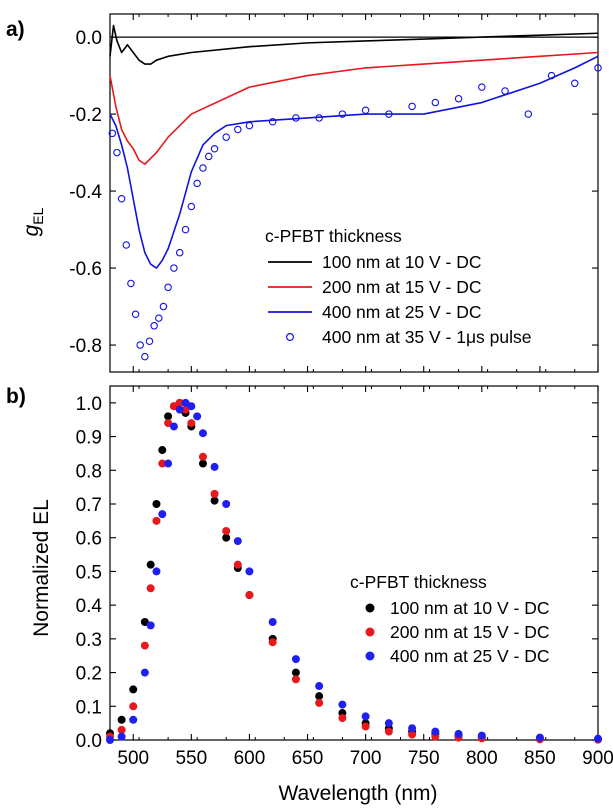  I want to click on b-legend-label: 400 nm at 25 V - DC, so click(470, 656).